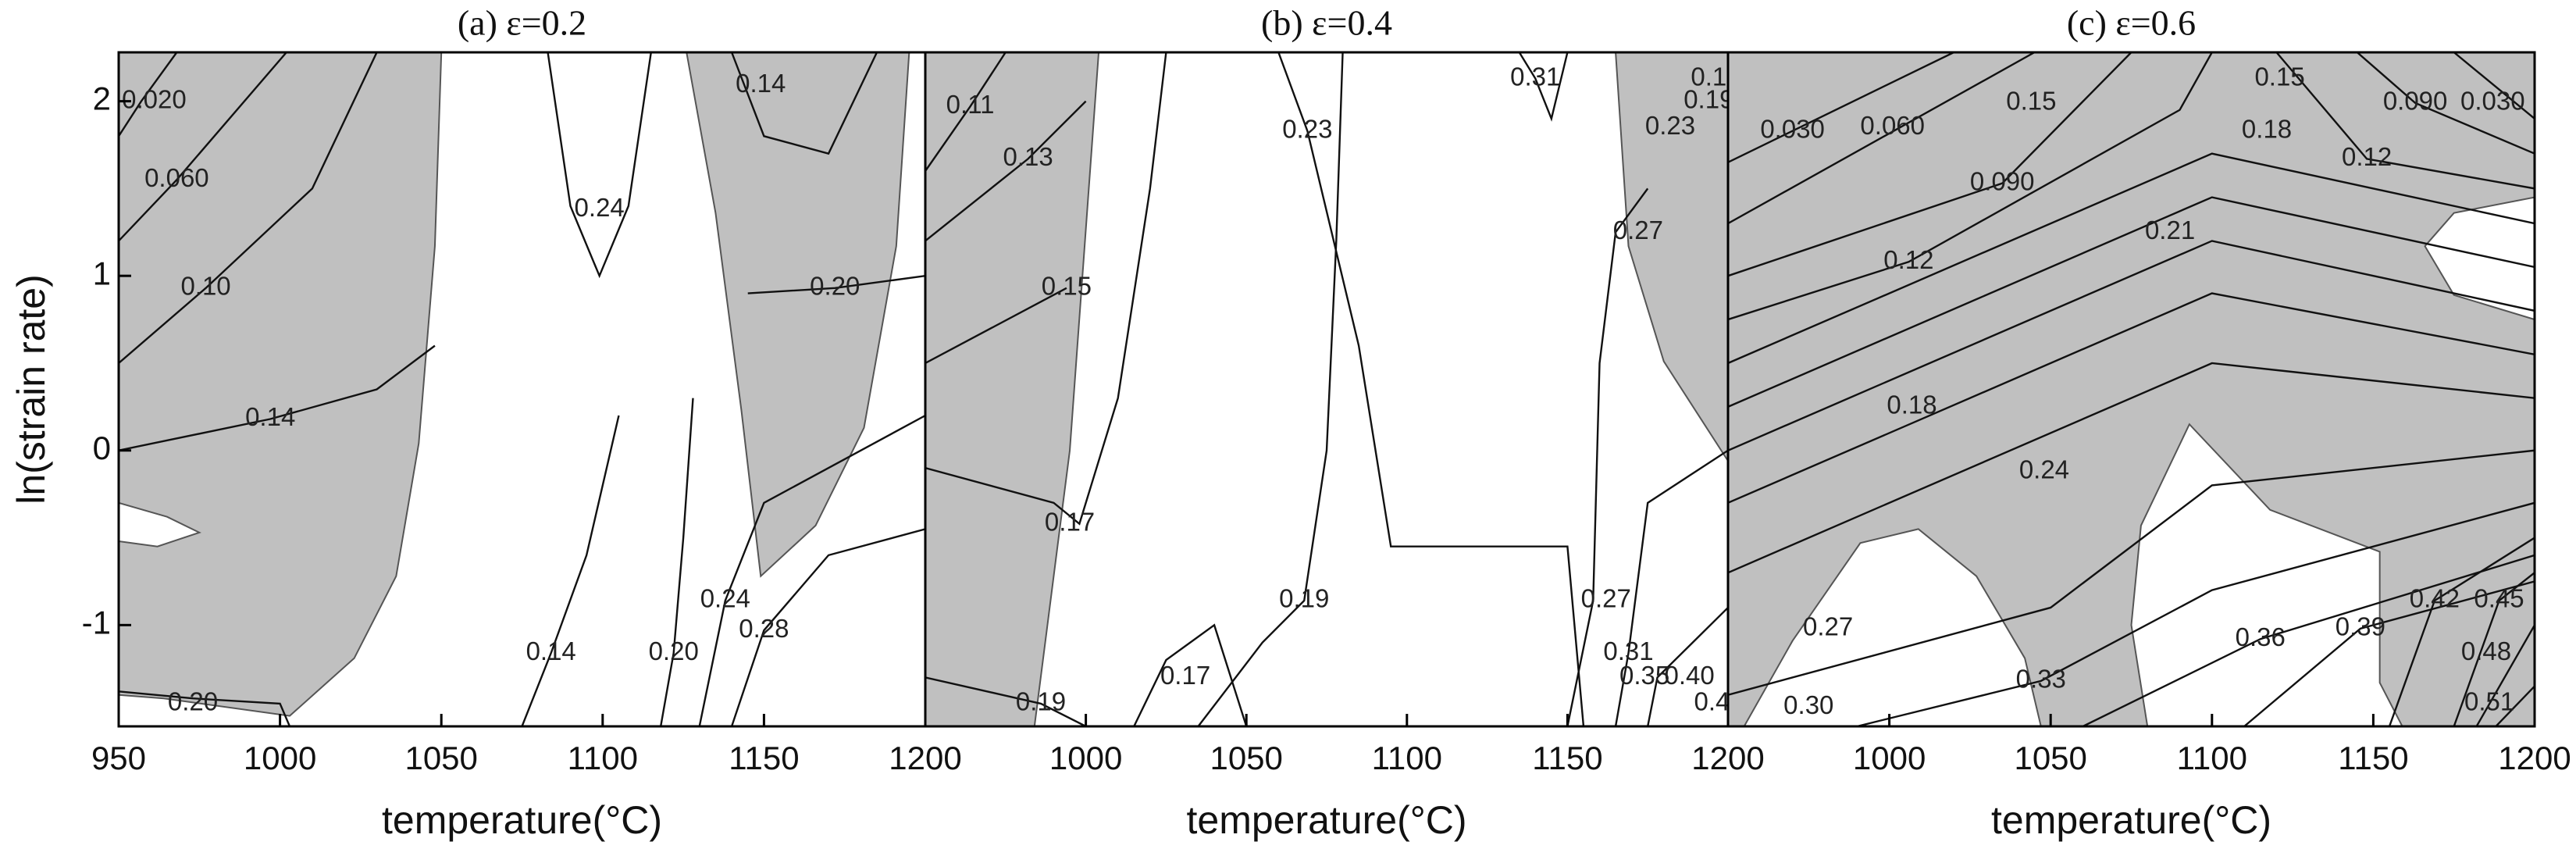  What do you see at coordinates (1644, 676) in the screenshot?
I see `contour-label: 0.35` at bounding box center [1644, 676].